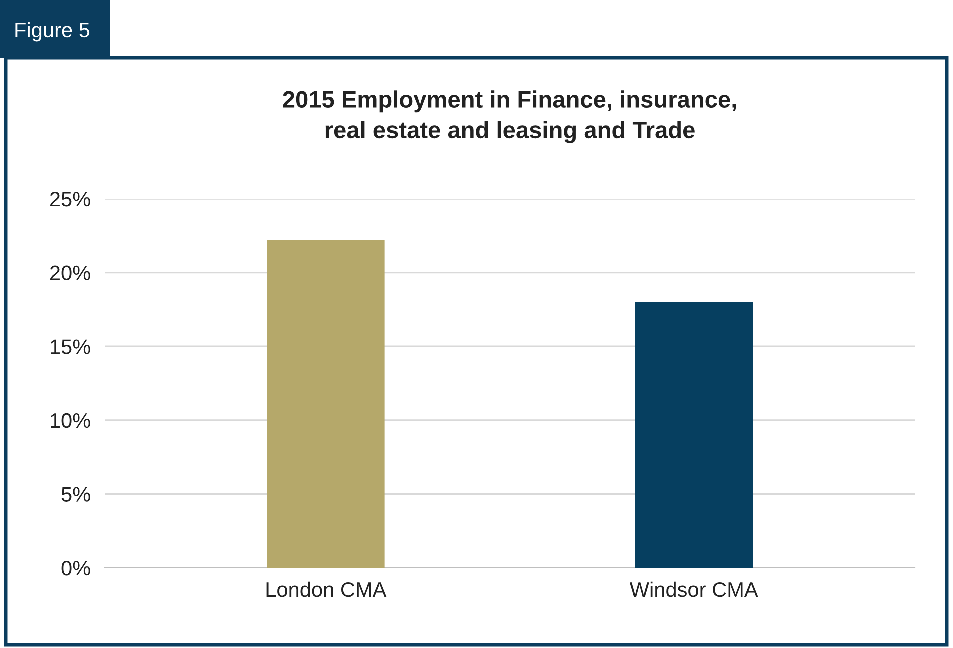  What do you see at coordinates (326, 590) in the screenshot?
I see `x-tick-label: London CMA` at bounding box center [326, 590].